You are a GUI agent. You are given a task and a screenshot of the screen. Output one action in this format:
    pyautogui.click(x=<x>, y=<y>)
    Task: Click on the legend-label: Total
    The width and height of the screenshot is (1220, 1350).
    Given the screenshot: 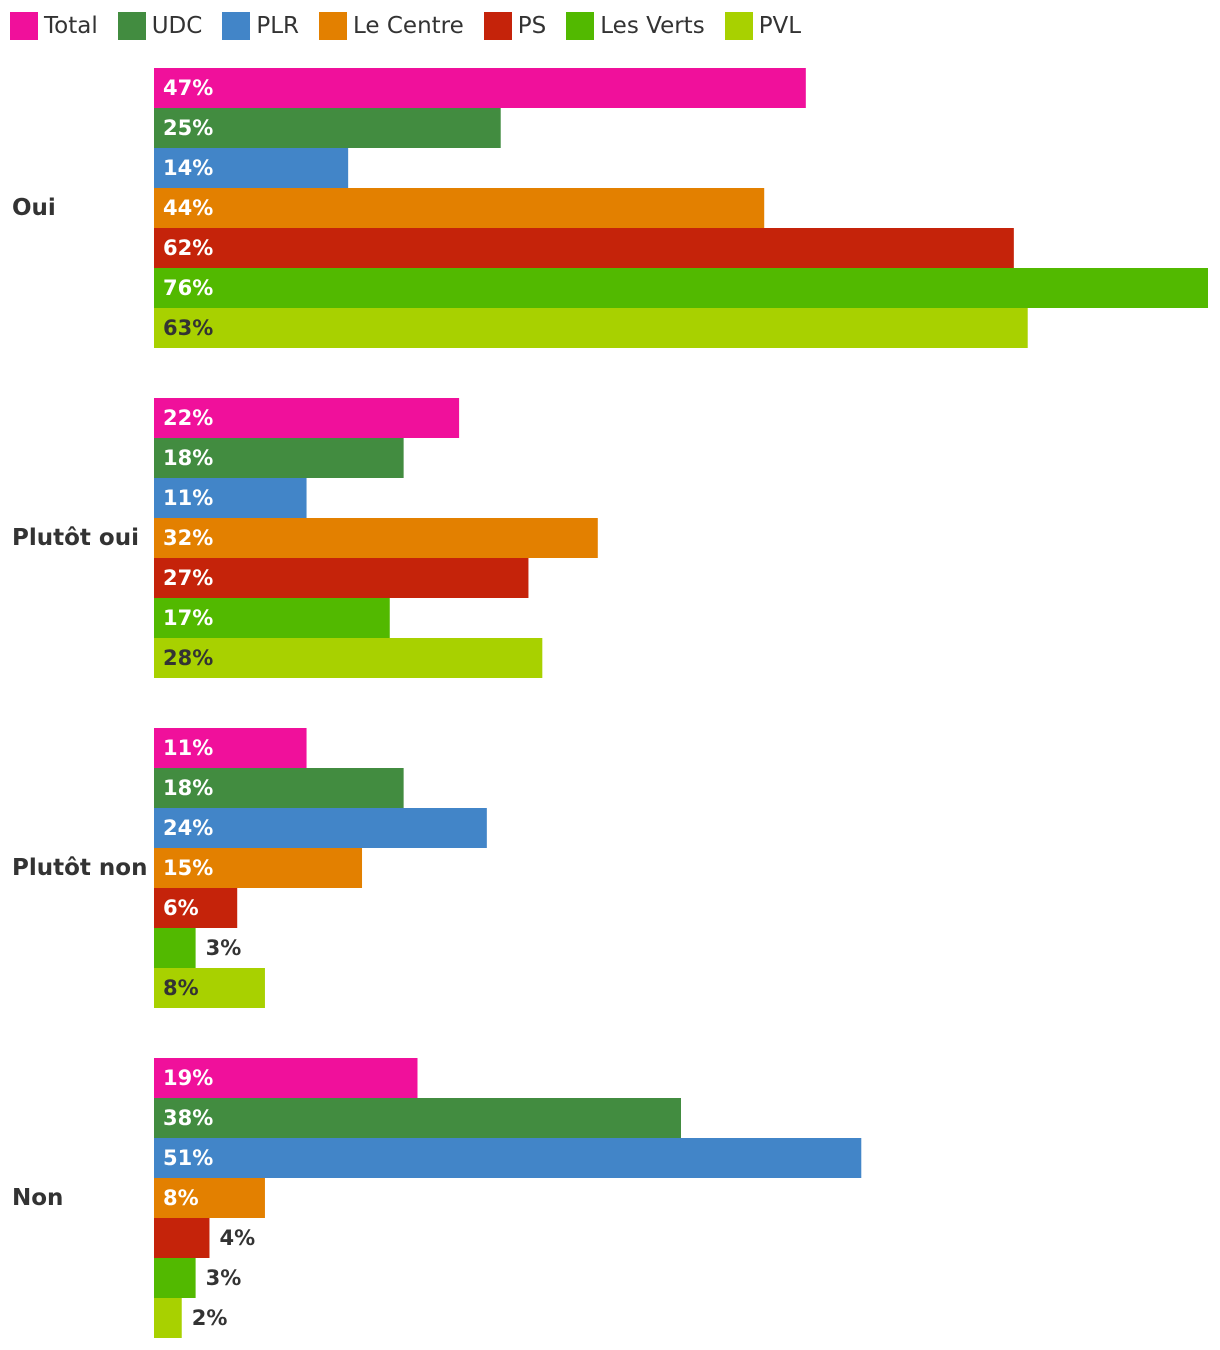 What is the action you would take?
    pyautogui.click(x=71, y=26)
    